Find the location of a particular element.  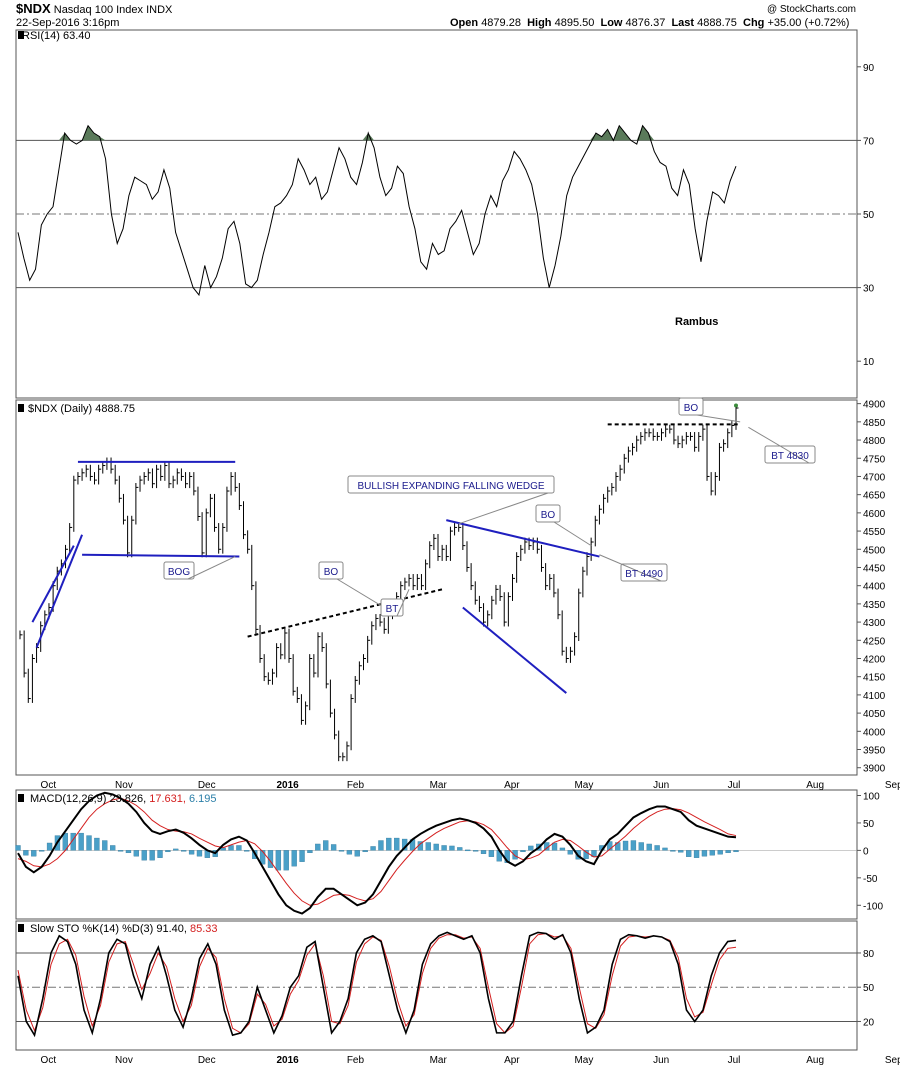

rsi-y-tick-label: 30 is located at coordinates (869, 289).